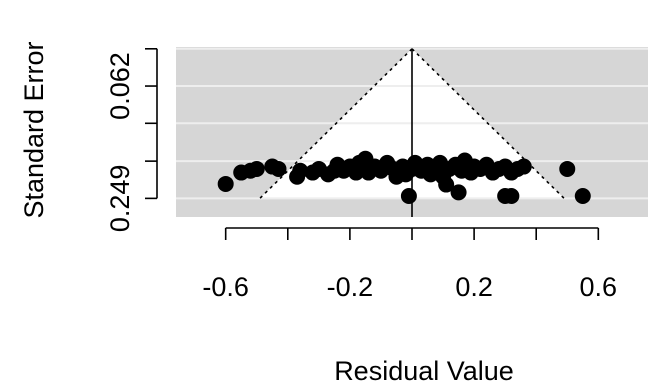 Image resolution: width=648 pixels, height=387 pixels. I want to click on x-tick-label: 0.2, so click(474, 287).